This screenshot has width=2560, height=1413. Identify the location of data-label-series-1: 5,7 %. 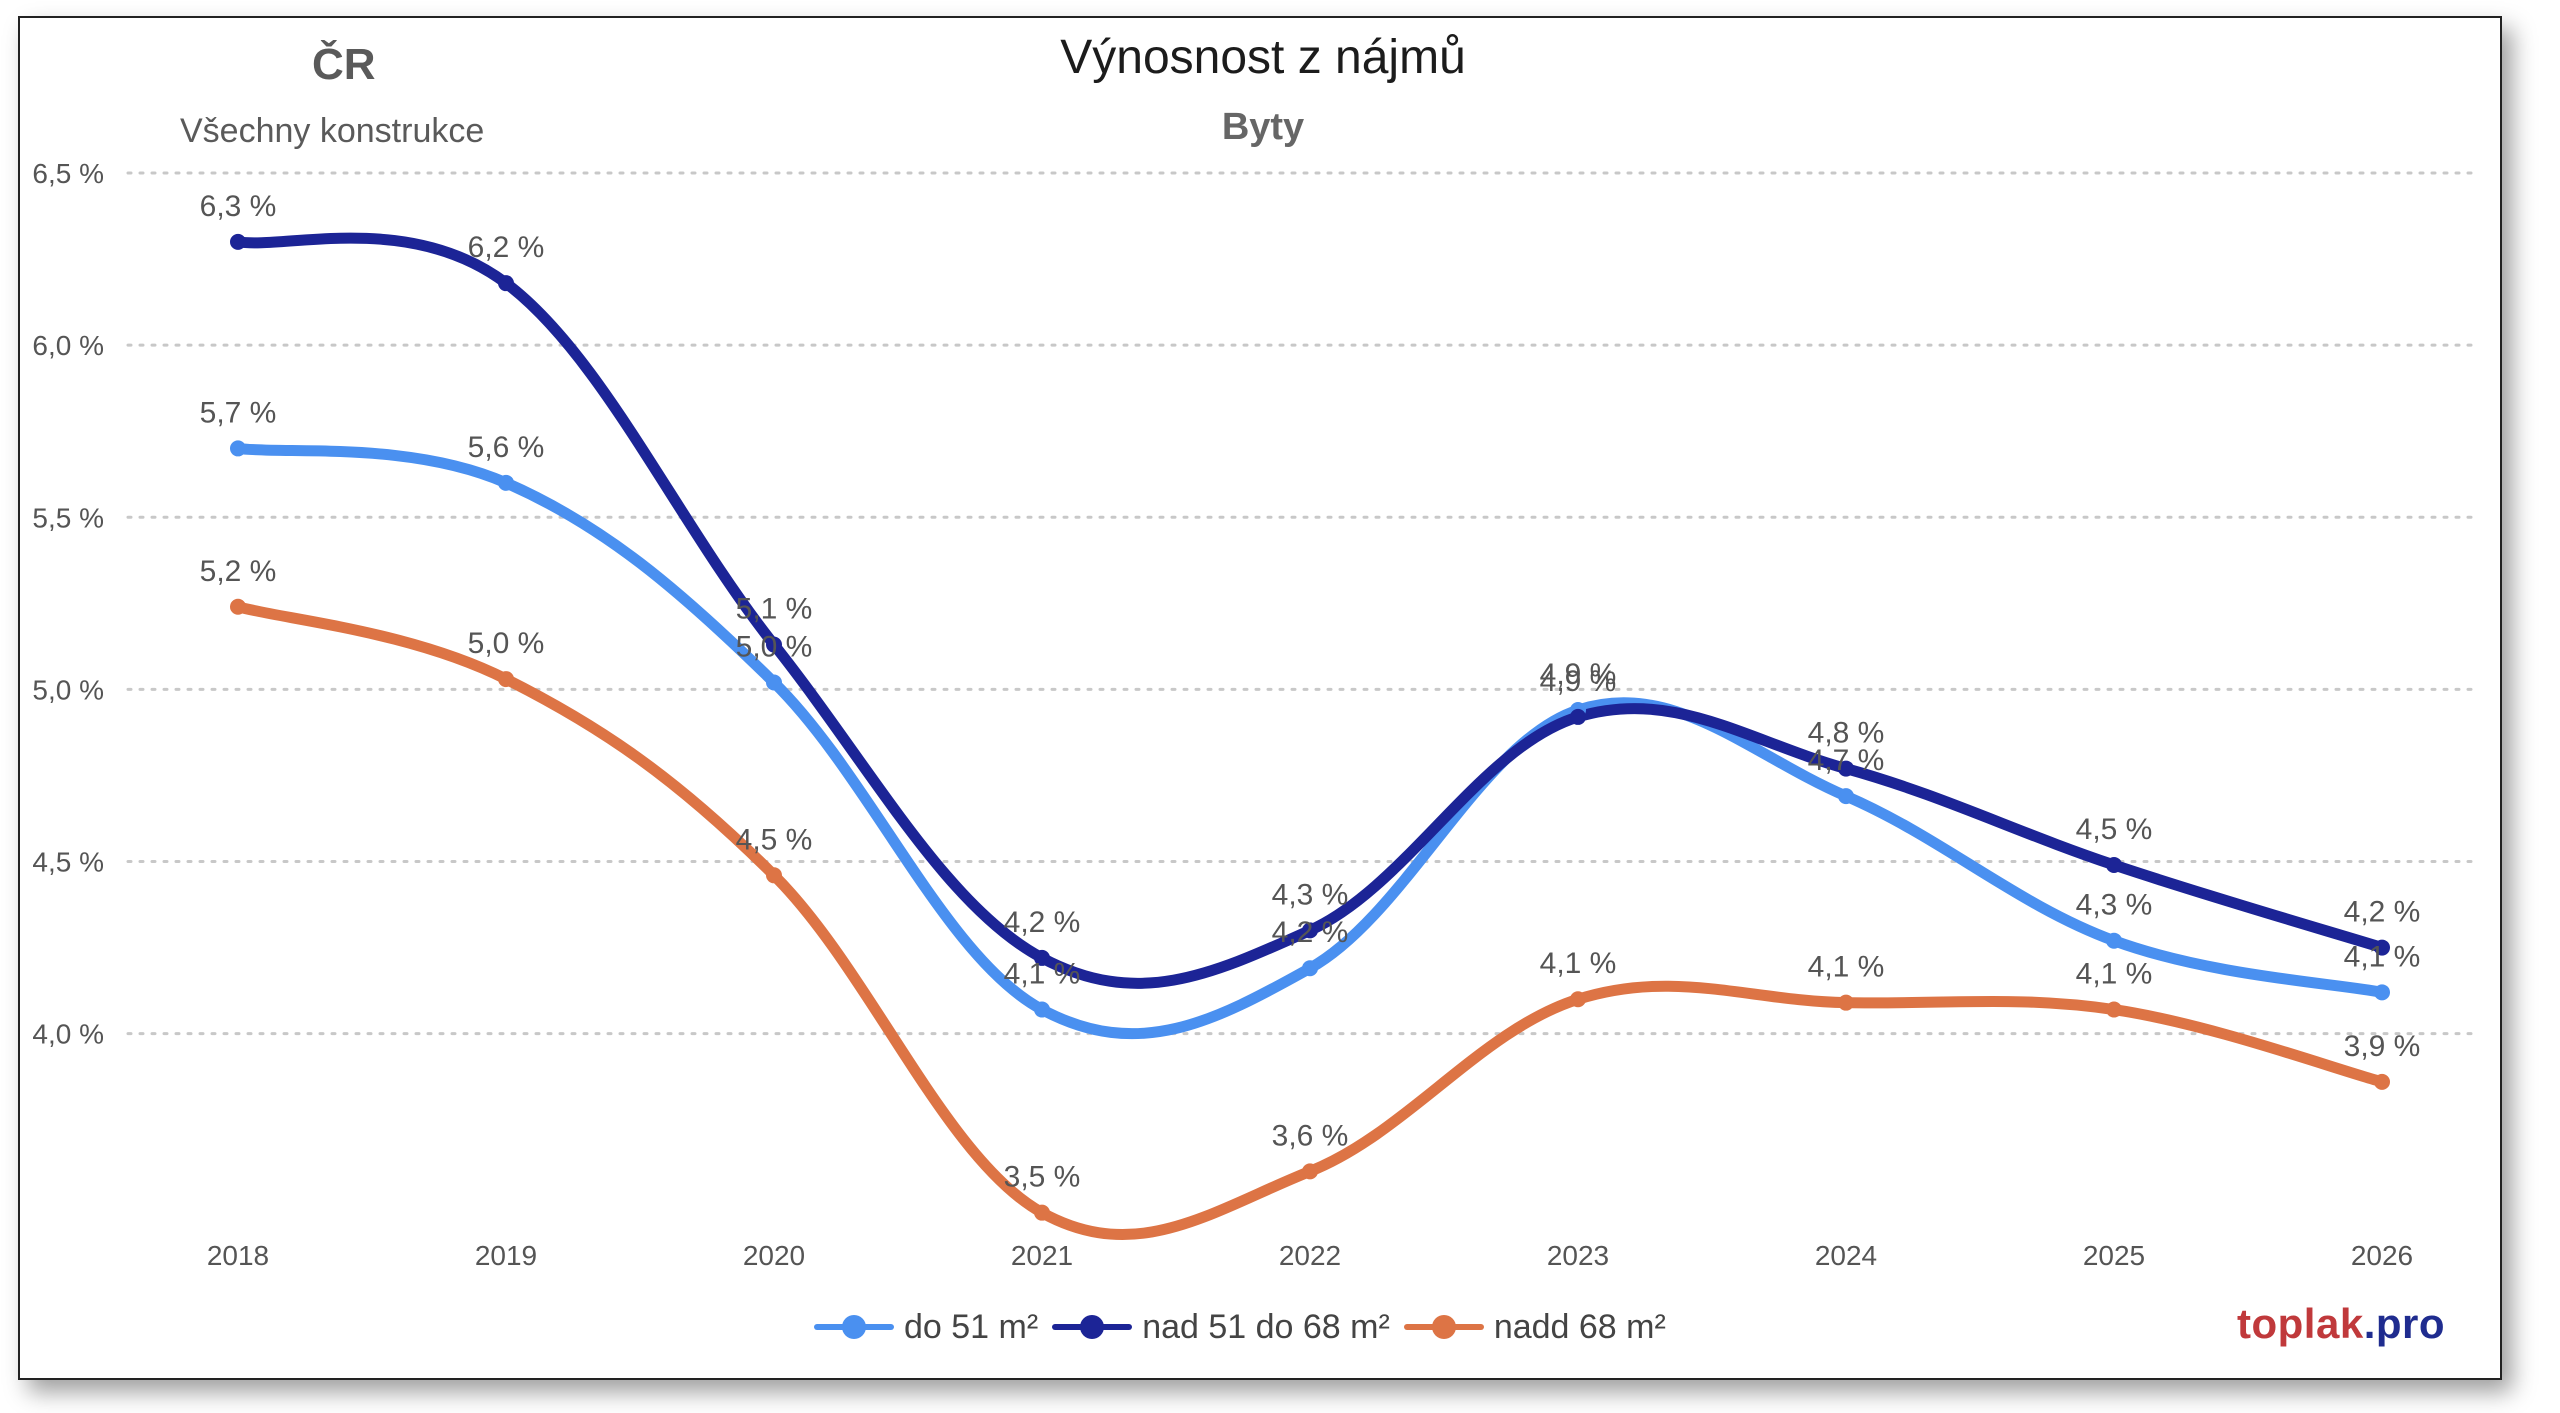
(238, 412).